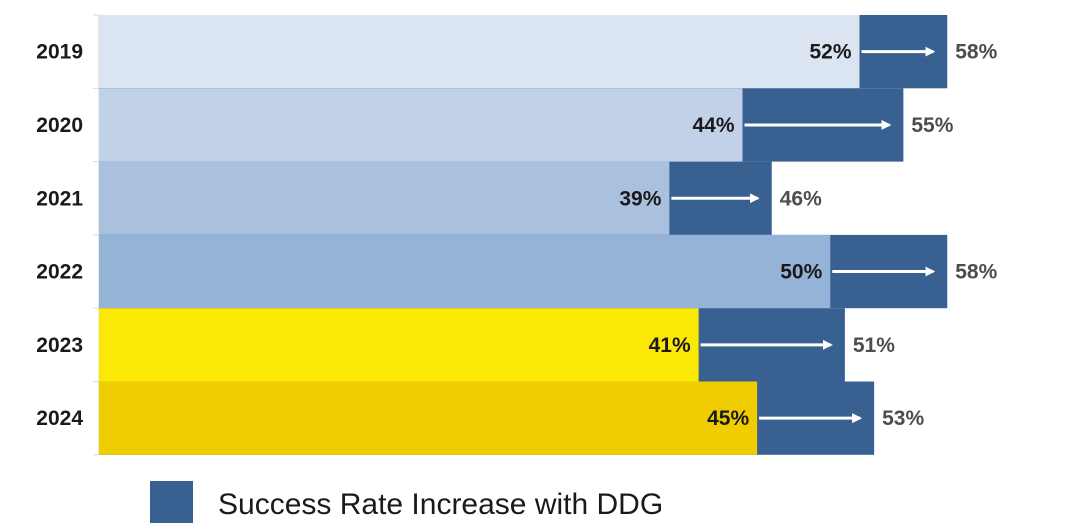 This screenshot has height=523, width=1071. What do you see at coordinates (976, 52) in the screenshot?
I see `data-label-increase-2019: 58%` at bounding box center [976, 52].